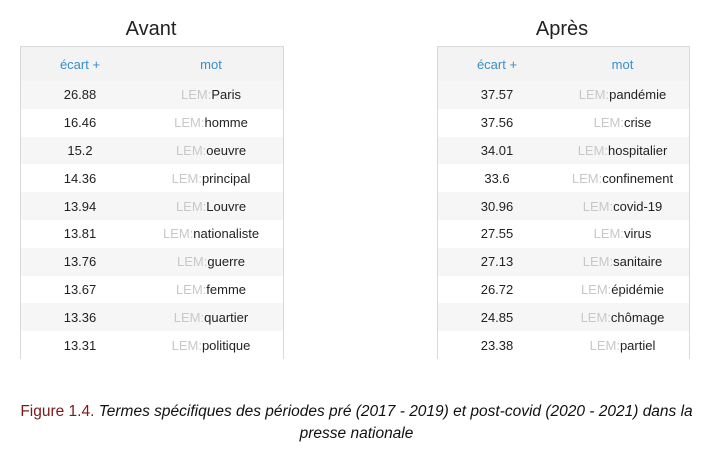 Image resolution: width=713 pixels, height=460 pixels. I want to click on score-cell: 13.81, so click(80, 234).